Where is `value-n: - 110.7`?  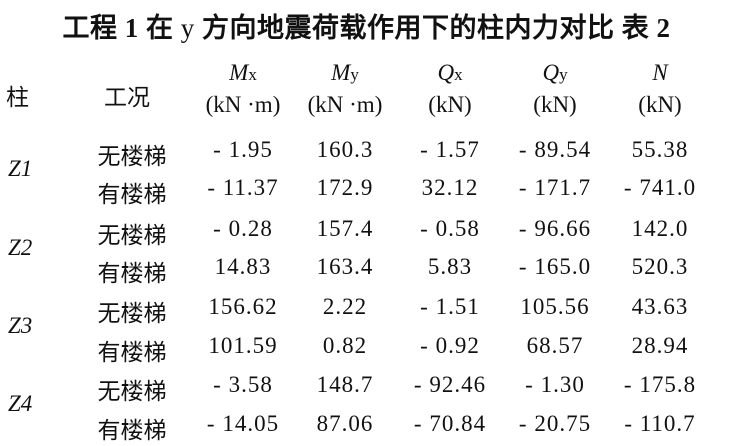
value-n: - 110.7 is located at coordinates (660, 423).